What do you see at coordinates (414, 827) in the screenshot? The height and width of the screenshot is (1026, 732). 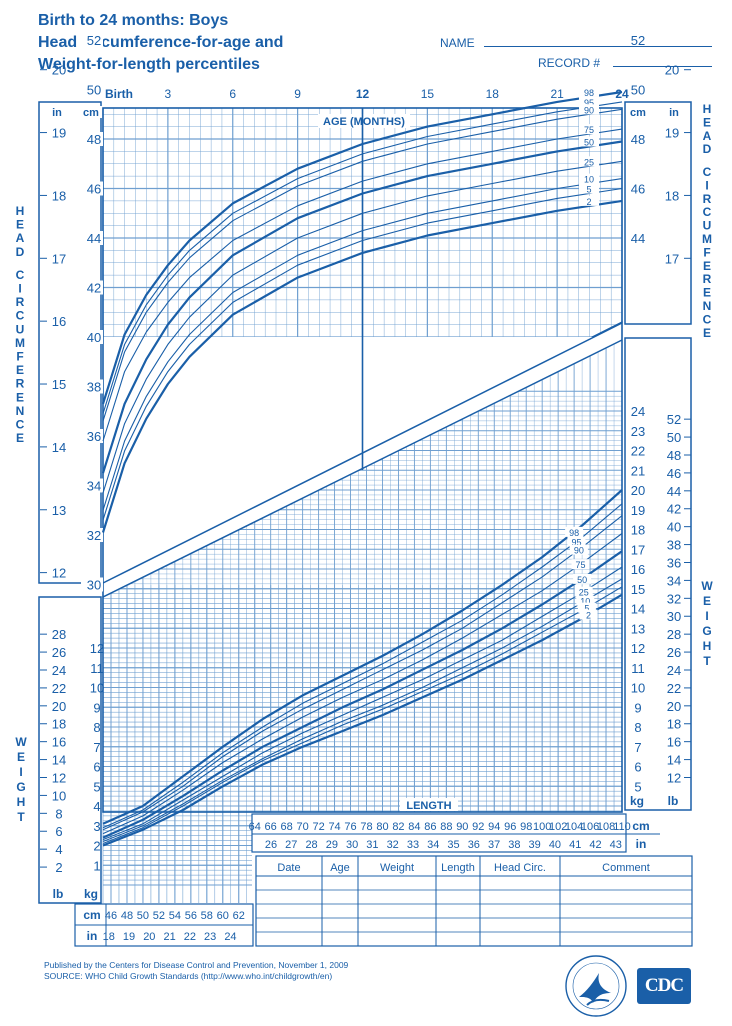 I see `len-cm-tick-top: 84` at bounding box center [414, 827].